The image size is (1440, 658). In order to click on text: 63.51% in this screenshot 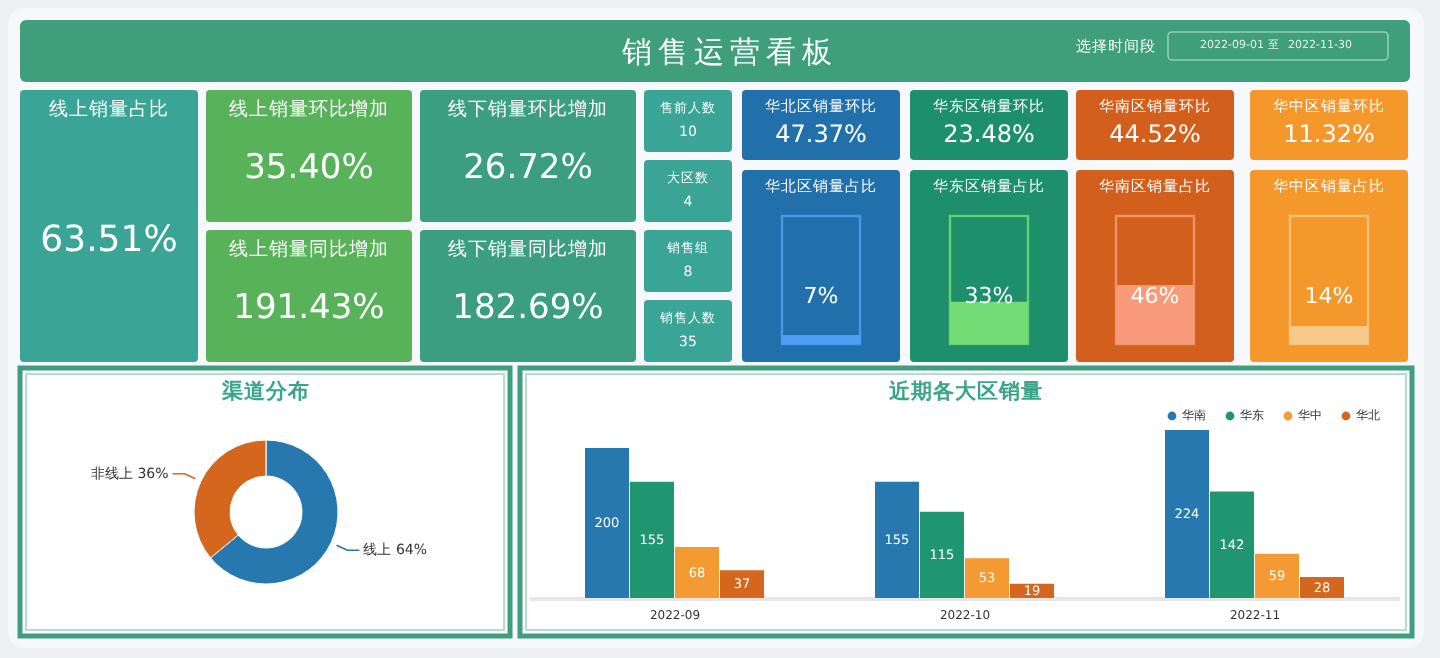, I will do `click(109, 240)`.